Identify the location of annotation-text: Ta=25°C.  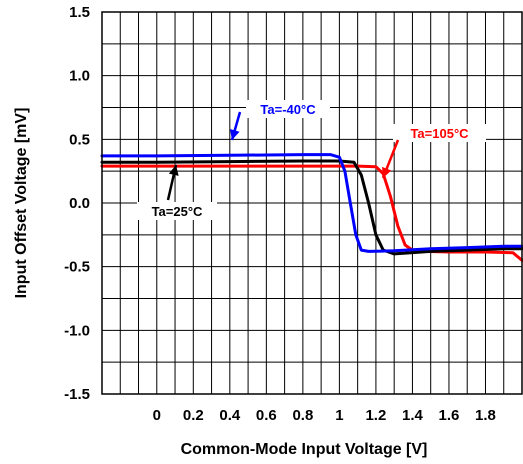
(177, 211).